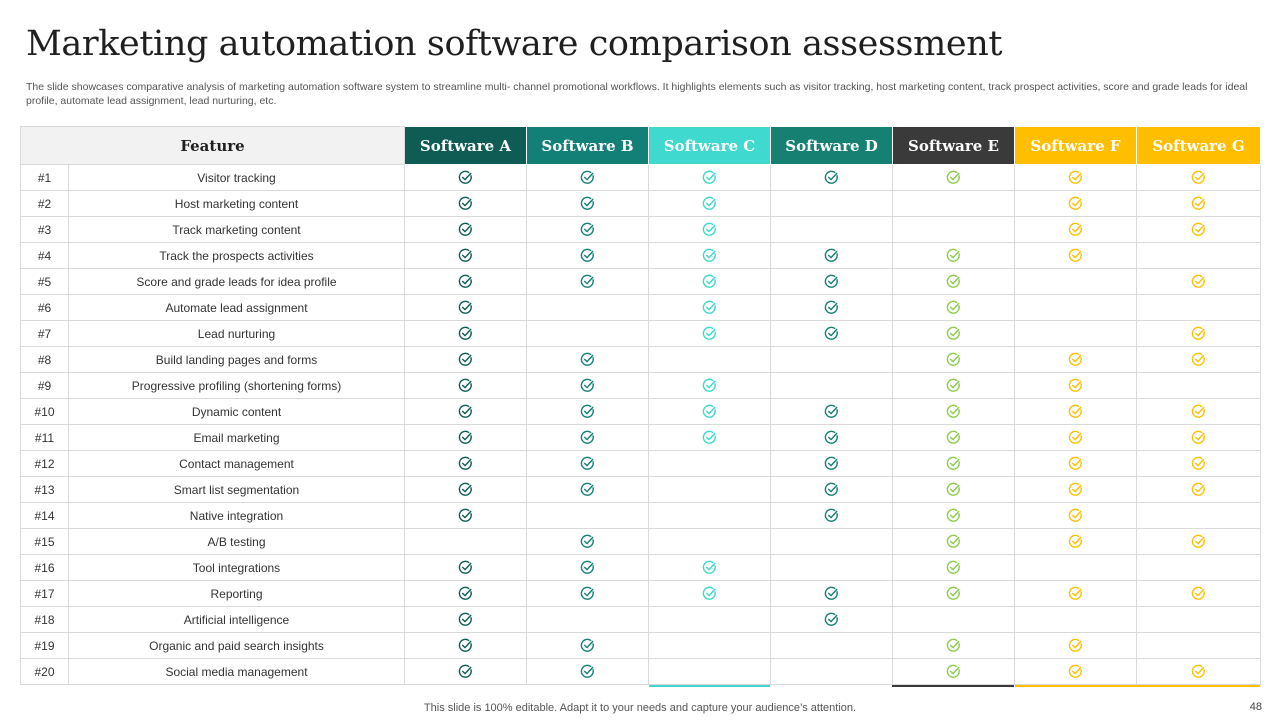 This screenshot has height=720, width=1280. Describe the element at coordinates (640, 515) in the screenshot. I see `table-row: #14 Native integration` at that location.